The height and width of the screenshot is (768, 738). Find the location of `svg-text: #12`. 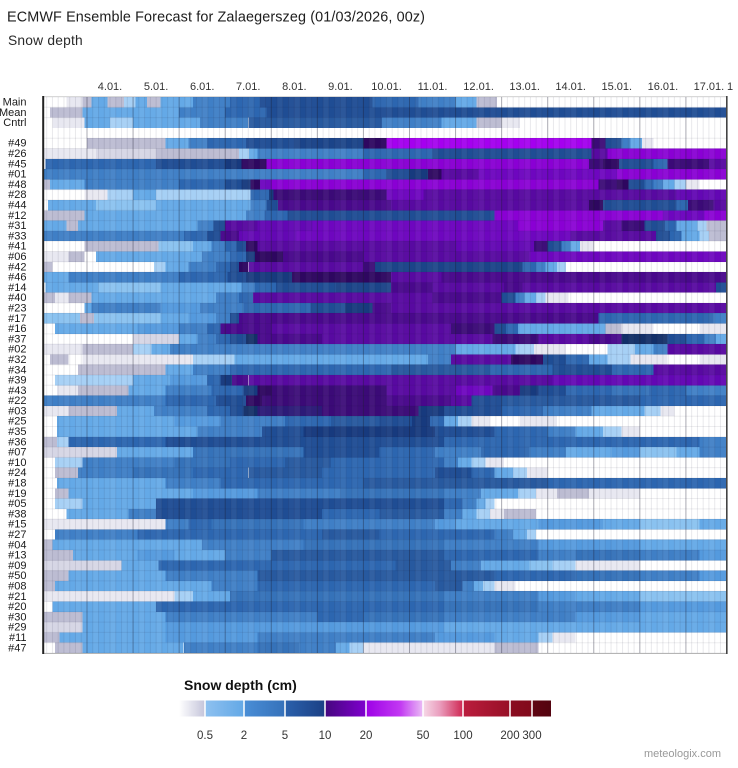

svg-text: #12 is located at coordinates (17, 216).